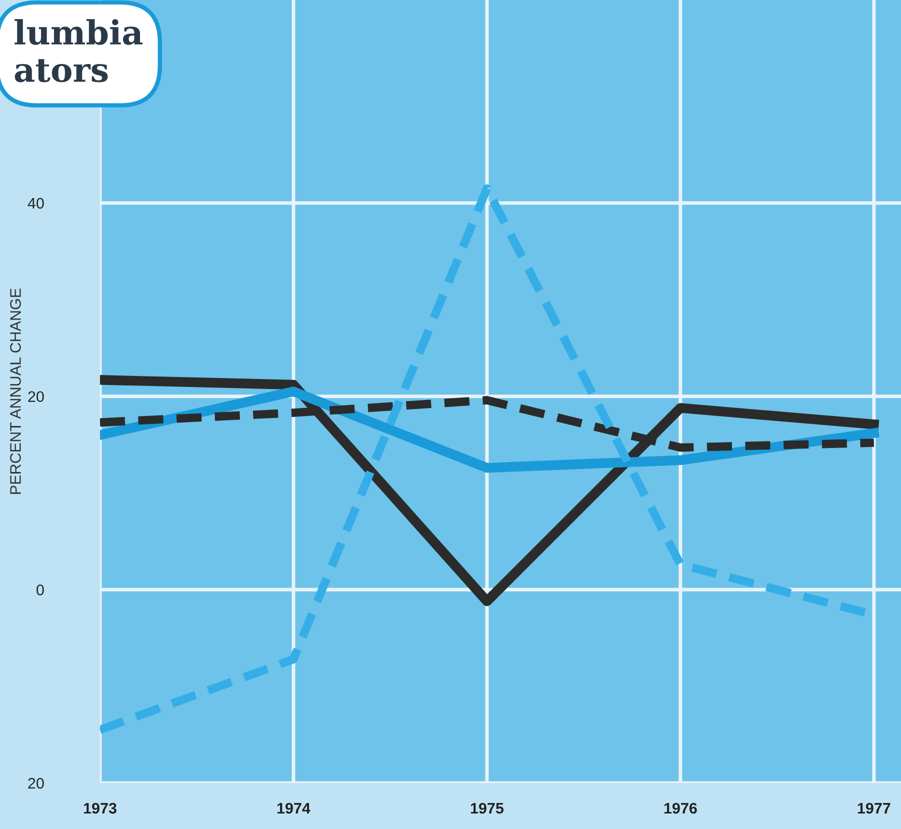  Describe the element at coordinates (78, 50) in the screenshot. I see `text: lumbia ators` at that location.